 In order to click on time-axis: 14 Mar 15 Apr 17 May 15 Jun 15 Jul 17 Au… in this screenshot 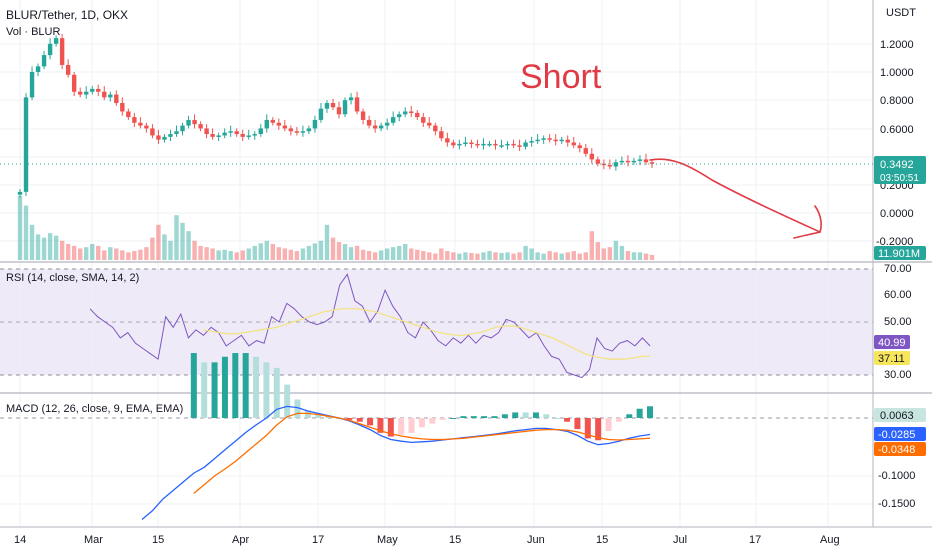, I will do `click(427, 540)`.